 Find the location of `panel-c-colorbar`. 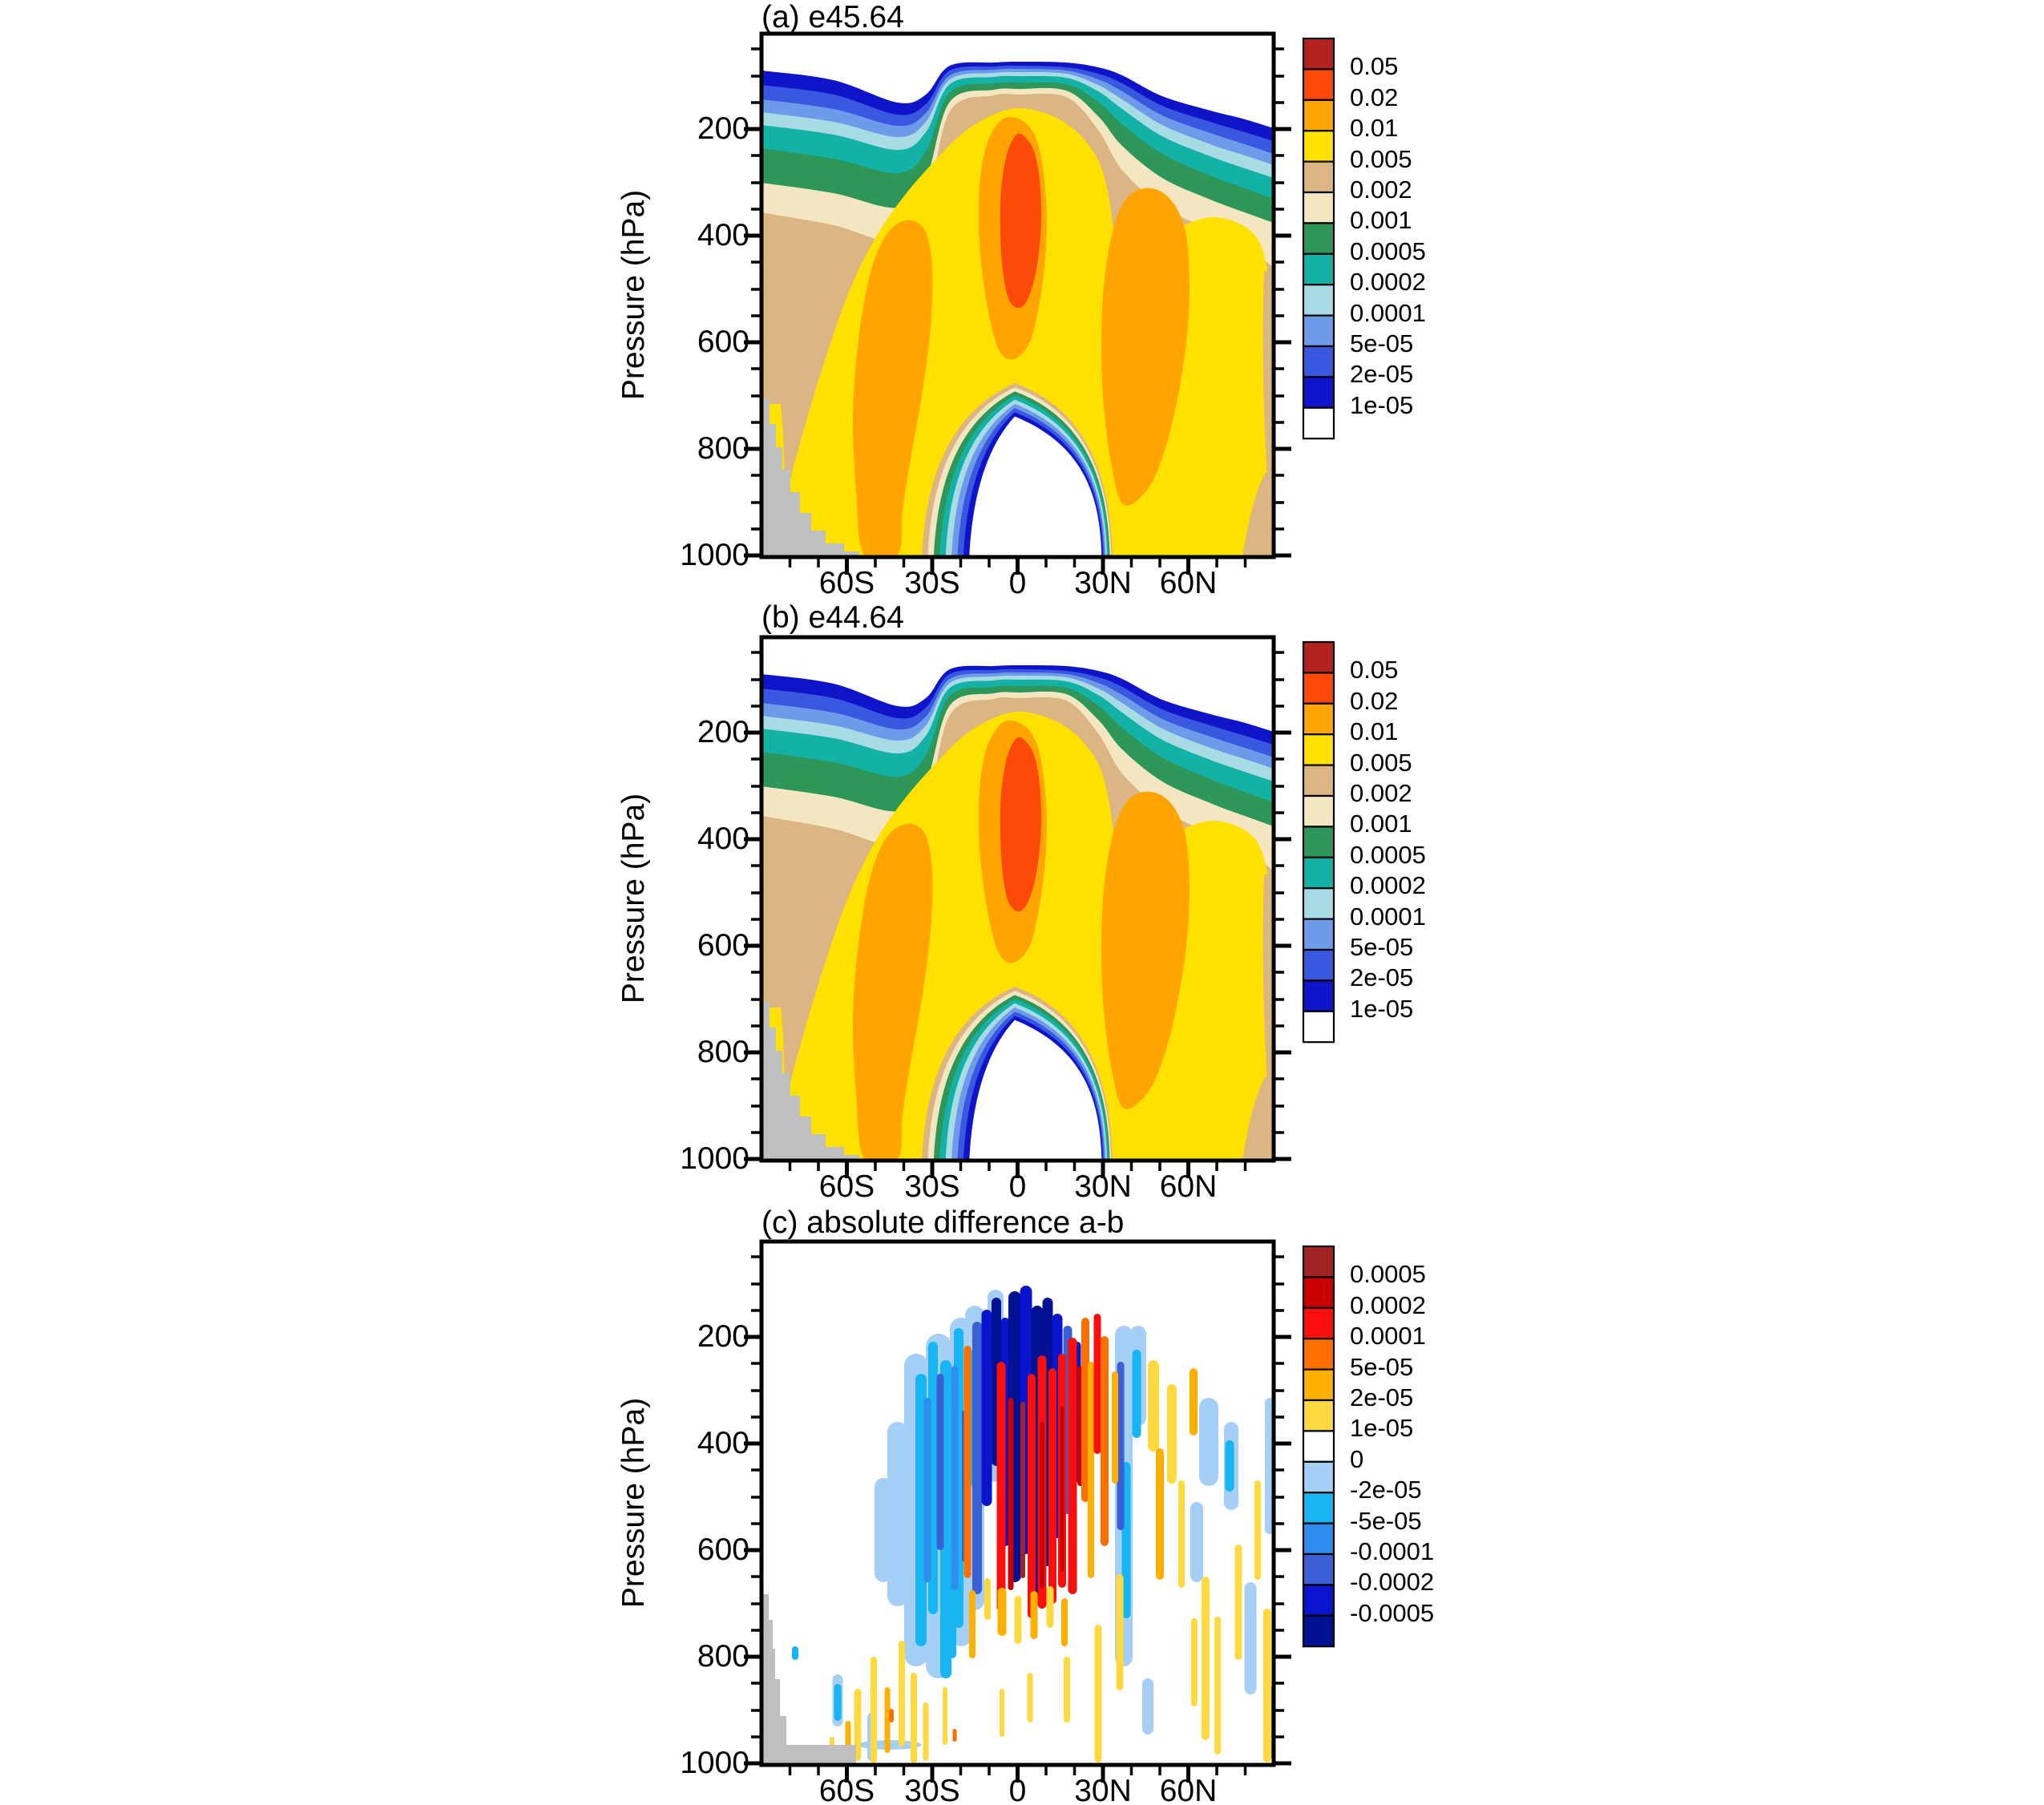

panel-c-colorbar is located at coordinates (1318, 1446).